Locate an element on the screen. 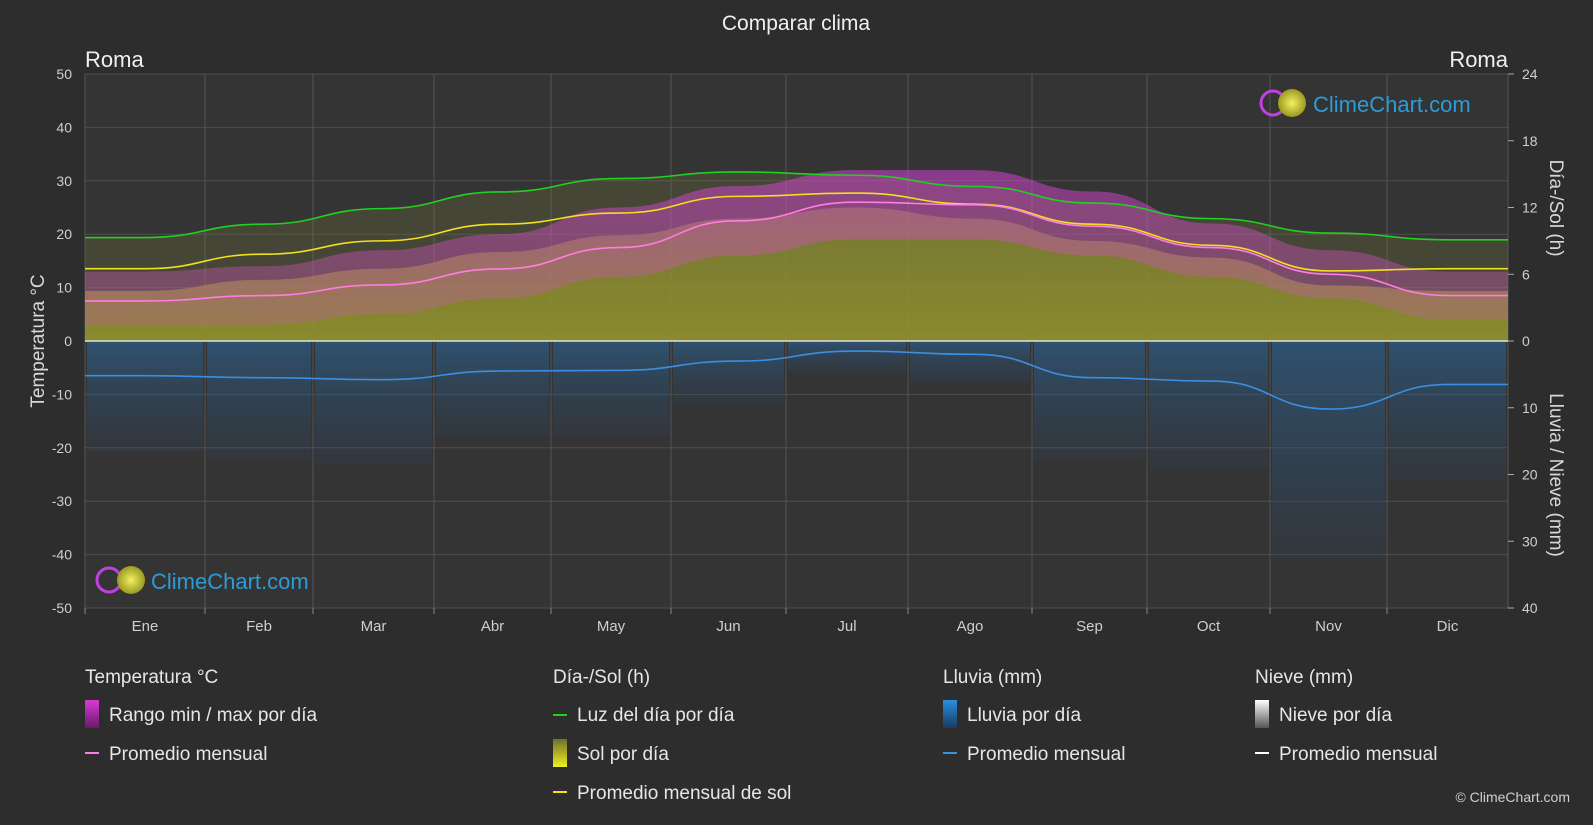  legend-sun-avg: Promedio mensual de sol is located at coordinates (684, 793).